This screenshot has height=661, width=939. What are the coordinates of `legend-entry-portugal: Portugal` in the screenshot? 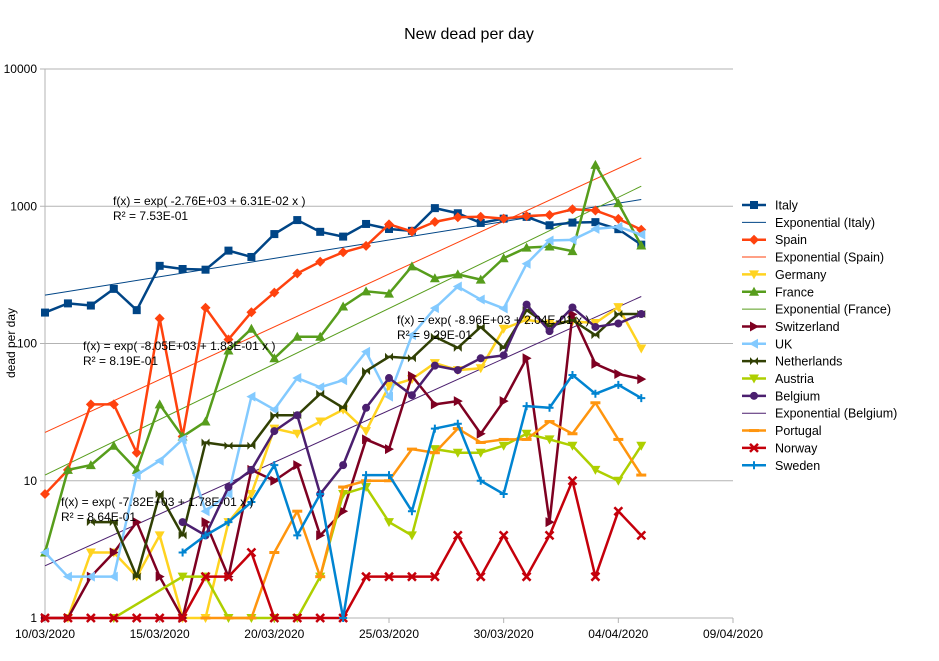 It's located at (782, 431).